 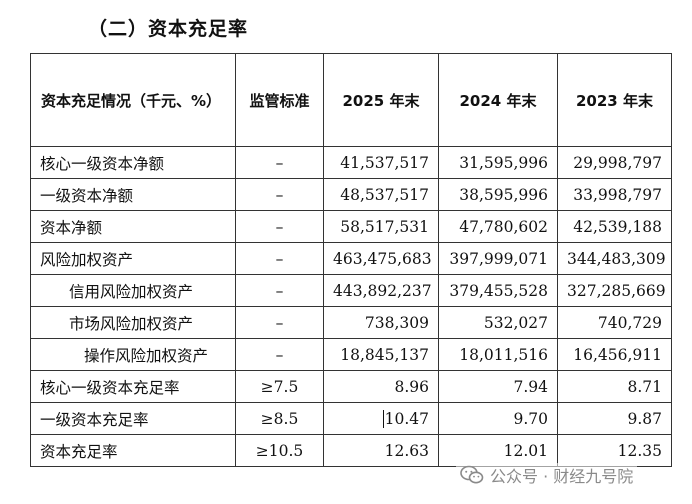 What do you see at coordinates (133, 386) in the screenshot?
I see `row-label: 核心一级资本充足率` at bounding box center [133, 386].